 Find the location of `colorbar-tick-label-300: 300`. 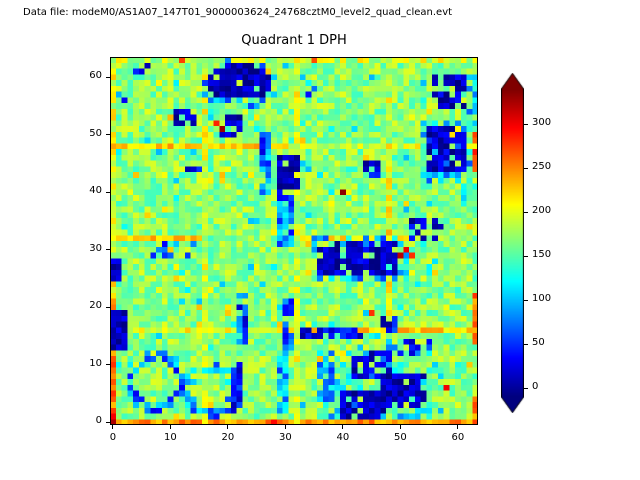

colorbar-tick-label-300: 300 is located at coordinates (542, 123).